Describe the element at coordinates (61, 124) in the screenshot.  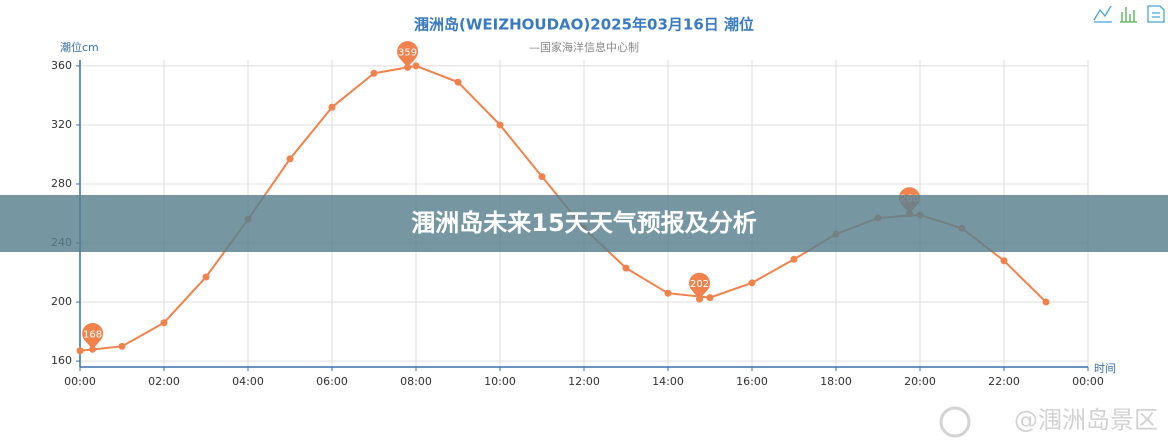
I see `y-tick-label: 320` at that location.